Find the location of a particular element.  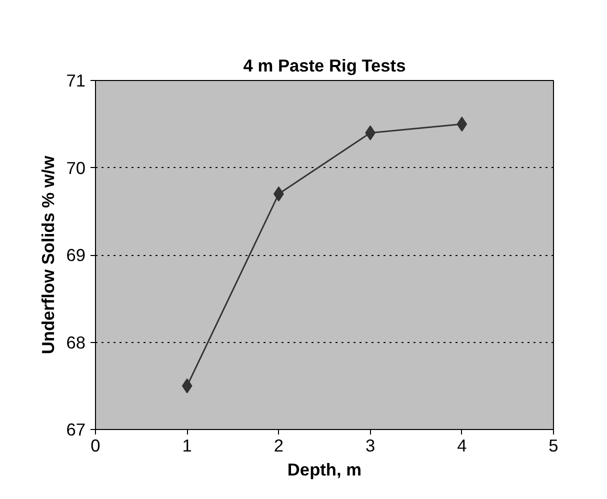

x-tick-label: 1 is located at coordinates (187, 446).